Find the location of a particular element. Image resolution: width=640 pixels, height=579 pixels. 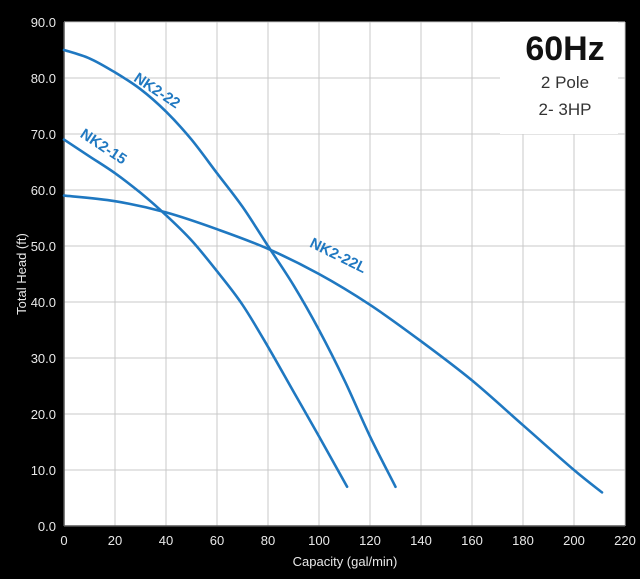

x-tick-label: 100 is located at coordinates (319, 540).